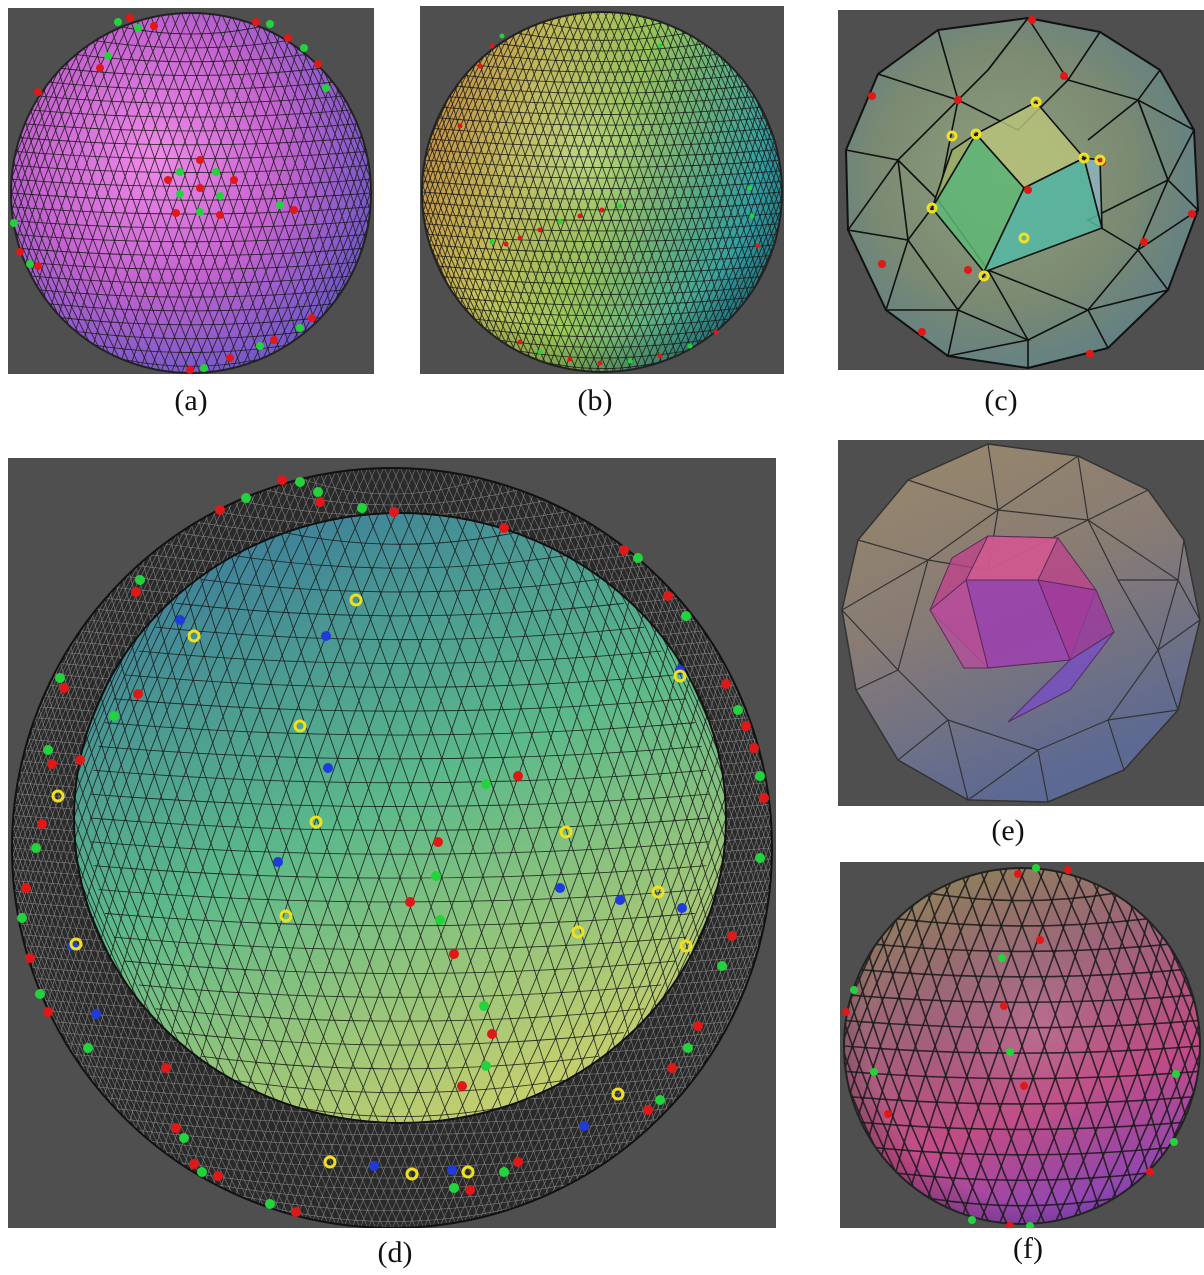 This screenshot has width=1204, height=1275. I want to click on panel-c-polyhedron-octahedron, so click(1021, 190).